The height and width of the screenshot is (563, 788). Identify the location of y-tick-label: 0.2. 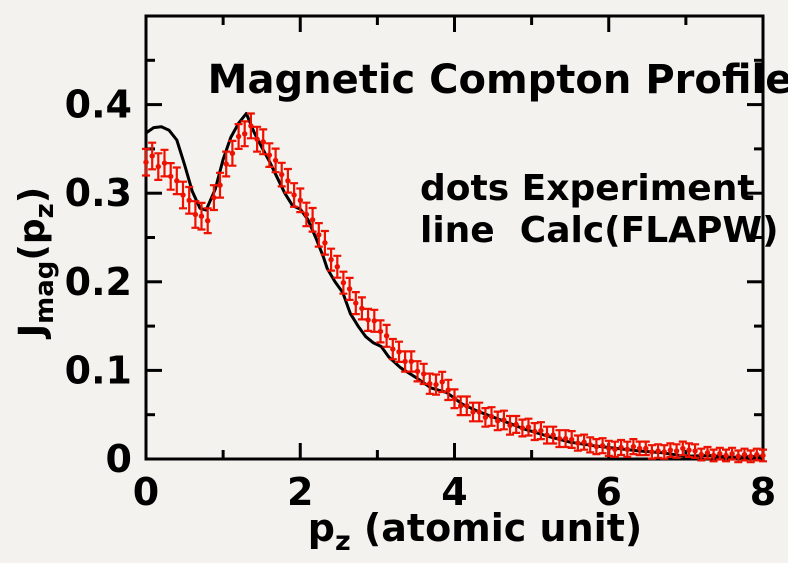
(98, 282).